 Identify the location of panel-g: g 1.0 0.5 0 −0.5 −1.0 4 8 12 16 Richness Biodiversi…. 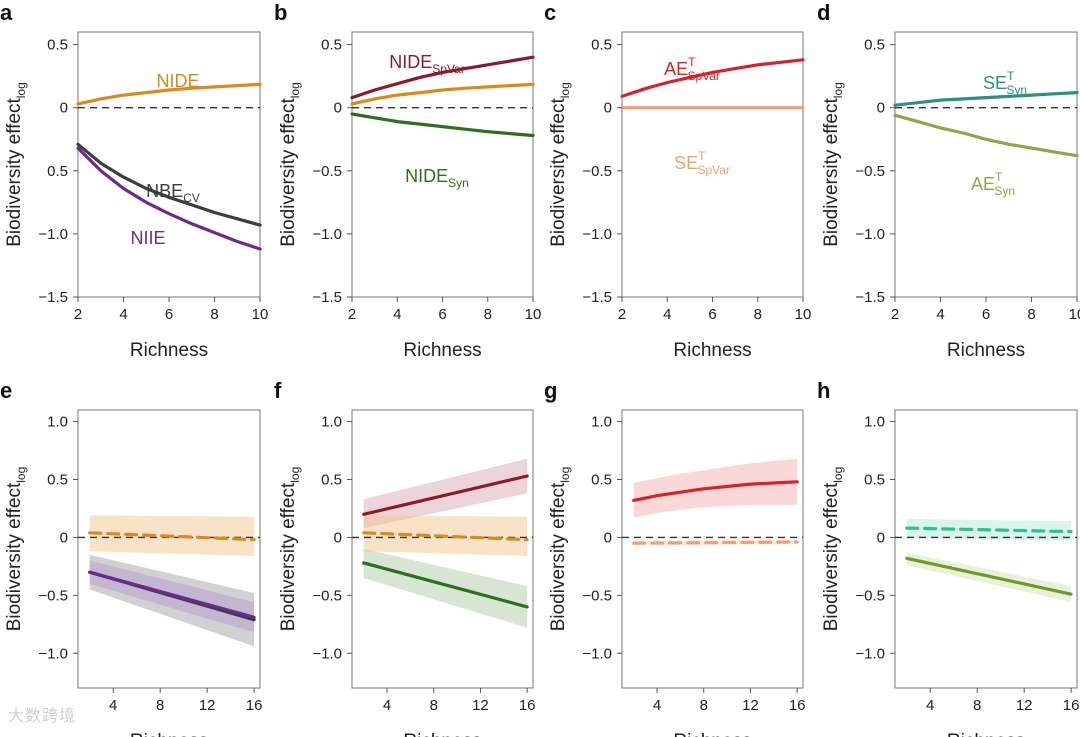
(675, 557).